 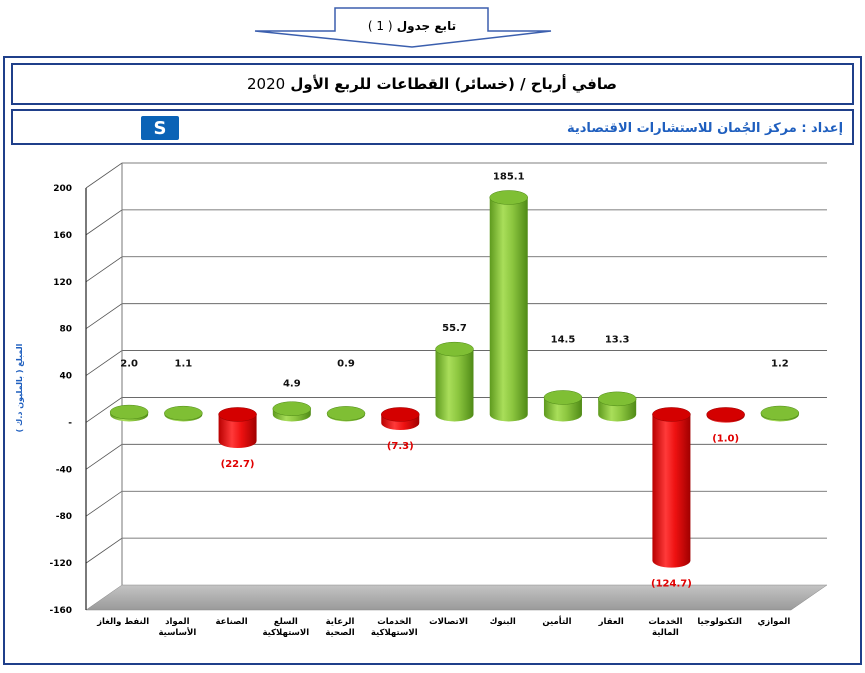 What do you see at coordinates (286, 622) in the screenshot?
I see `category-label-line: السلع` at bounding box center [286, 622].